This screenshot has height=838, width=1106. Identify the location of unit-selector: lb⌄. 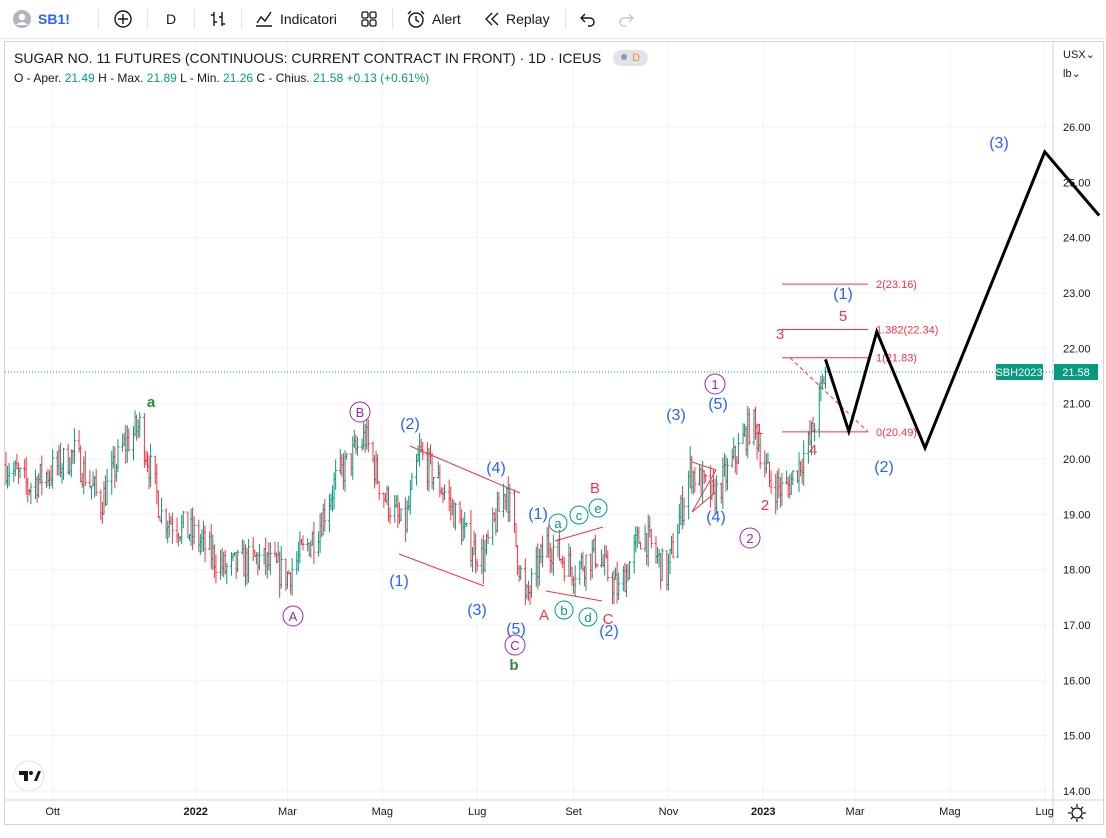
(1072, 73).